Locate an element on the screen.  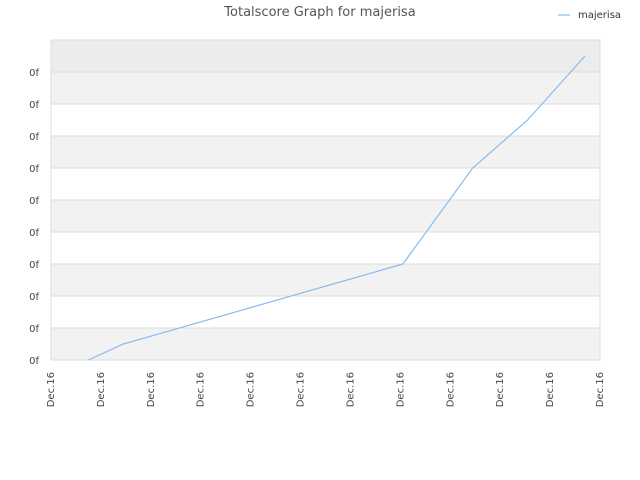
chart-title: Totalscore Graph for majerisa is located at coordinates (319, 12).